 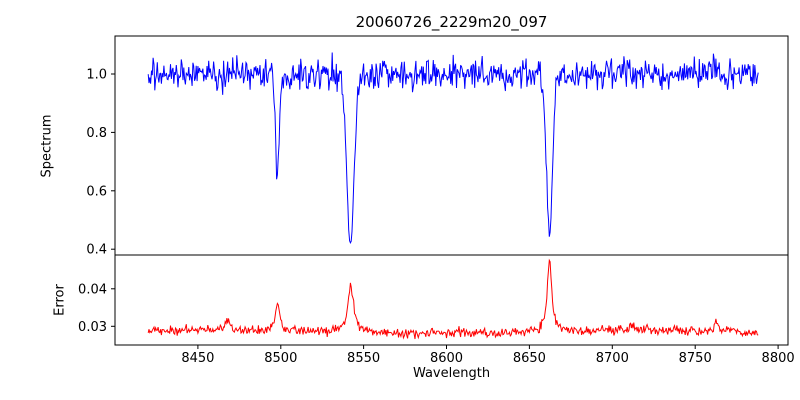 What do you see at coordinates (612, 358) in the screenshot?
I see `svg-text: 8700` at bounding box center [612, 358].